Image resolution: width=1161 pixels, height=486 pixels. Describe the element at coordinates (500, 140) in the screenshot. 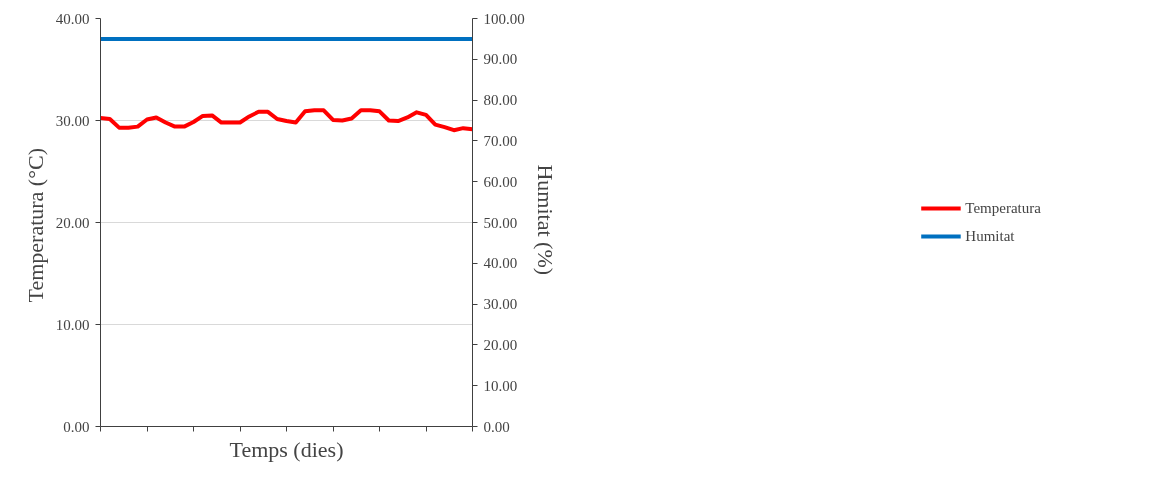

I see `y2-tick-label: 70.00` at that location.